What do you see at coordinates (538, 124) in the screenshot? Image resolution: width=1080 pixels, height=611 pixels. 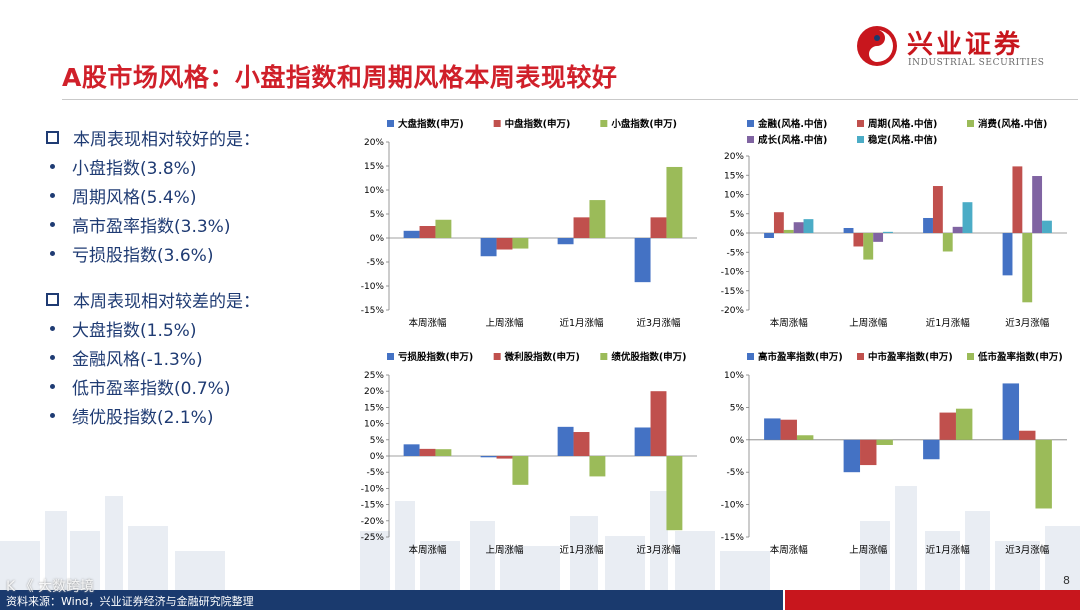 I see `legend-label: 中盘指数(申万)` at bounding box center [538, 124].